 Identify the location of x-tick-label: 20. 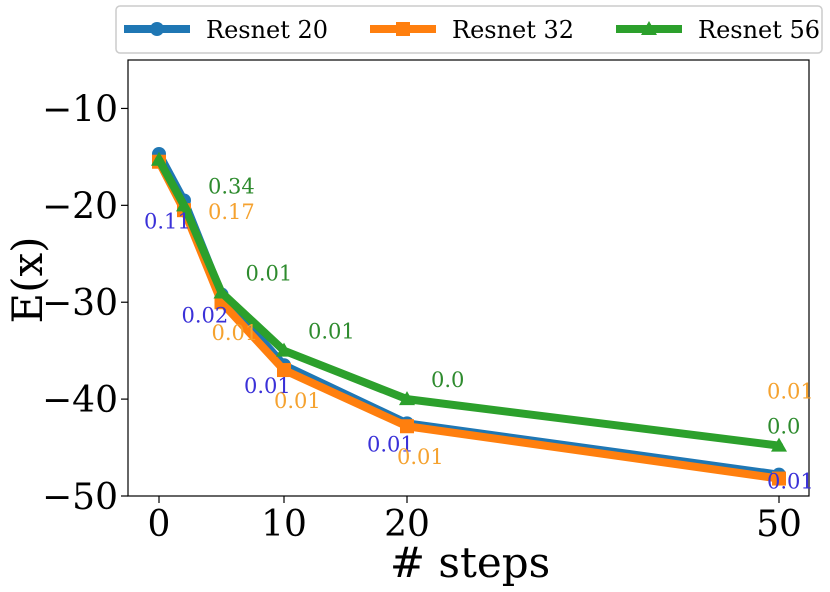
(407, 524).